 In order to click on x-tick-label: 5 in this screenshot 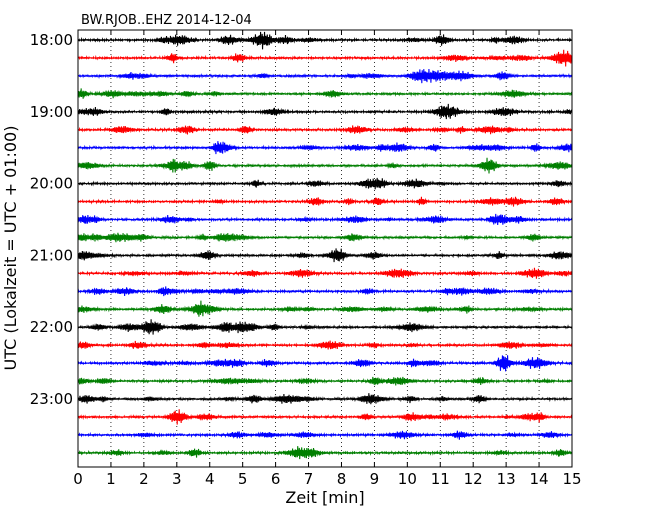, I will do `click(243, 479)`.